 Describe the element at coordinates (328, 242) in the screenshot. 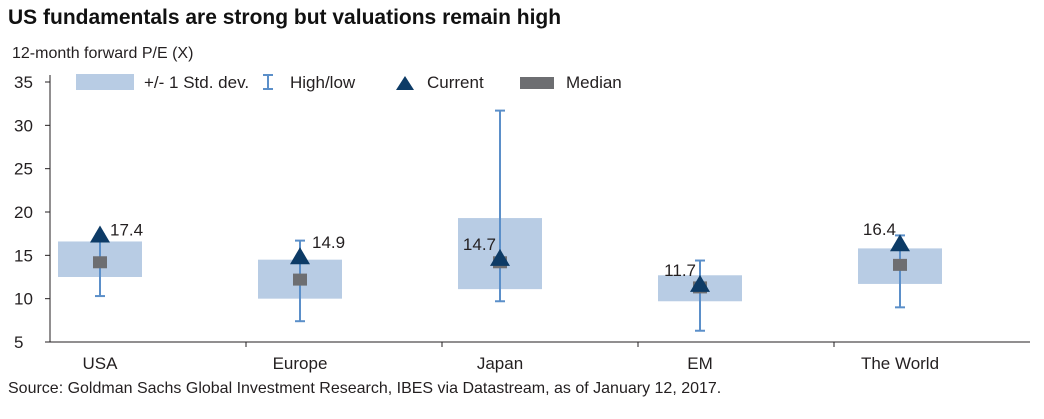

I see `current-value-label: 14.9` at that location.